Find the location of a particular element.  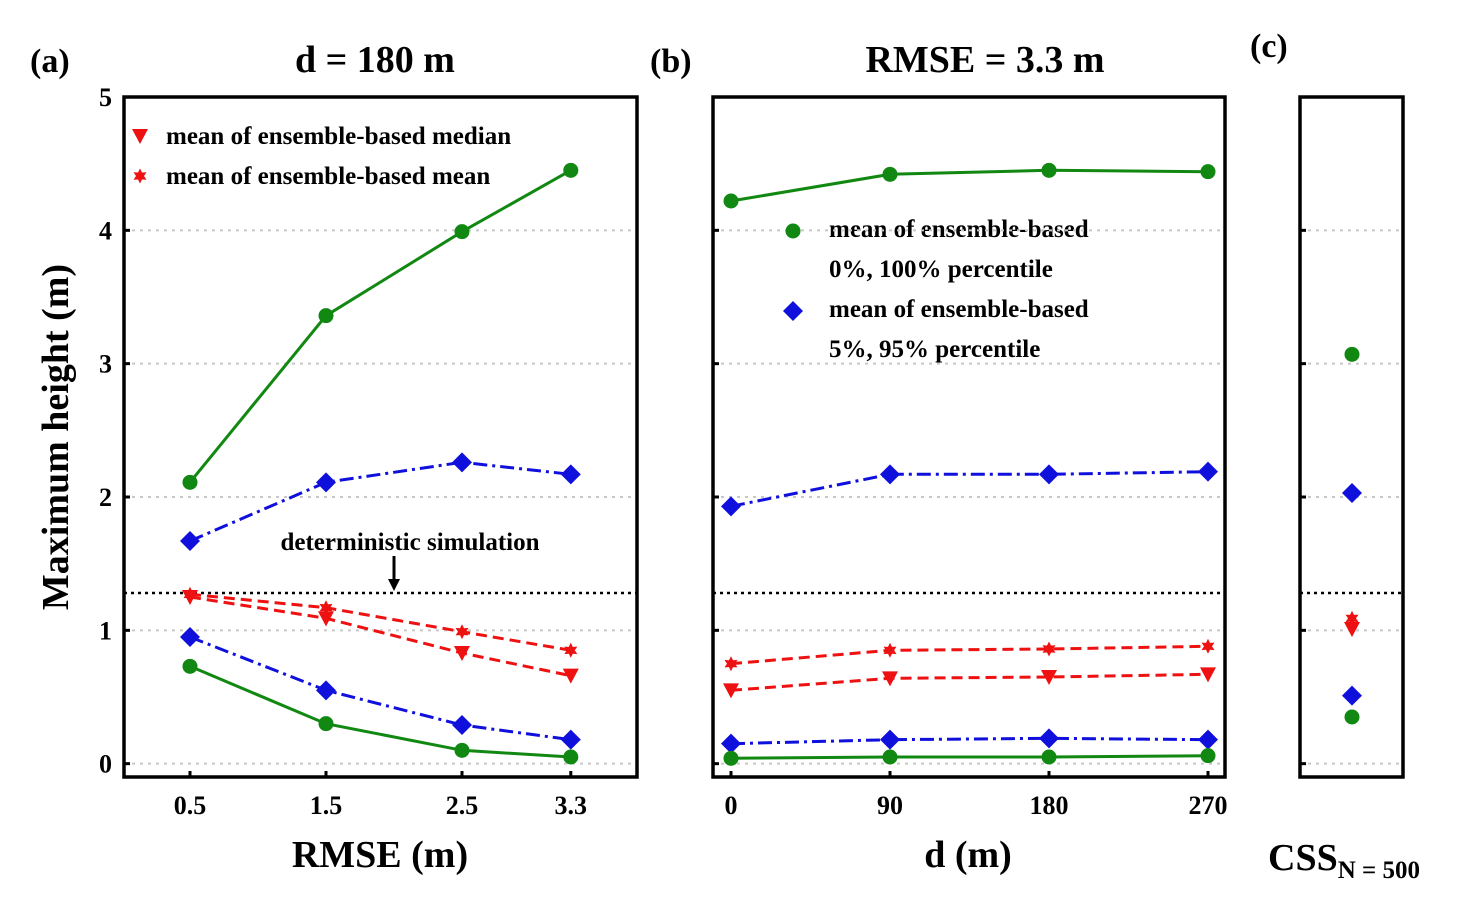

y-tick-label: 5 is located at coordinates (105, 97).